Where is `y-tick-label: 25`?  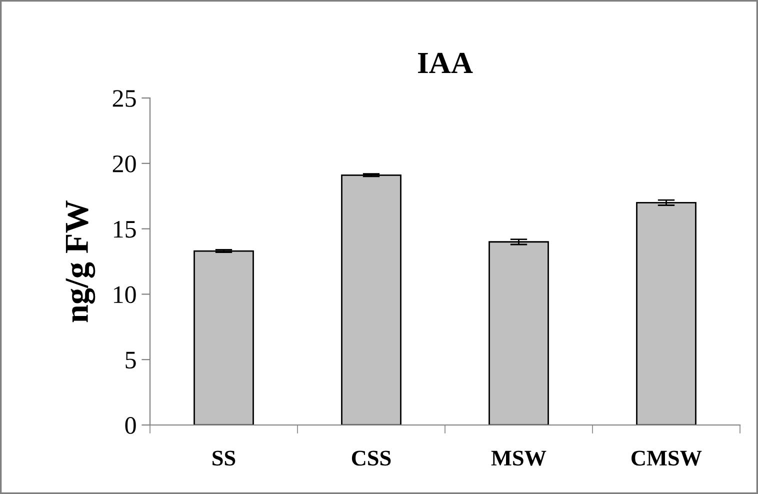
y-tick-label: 25 is located at coordinates (124, 98).